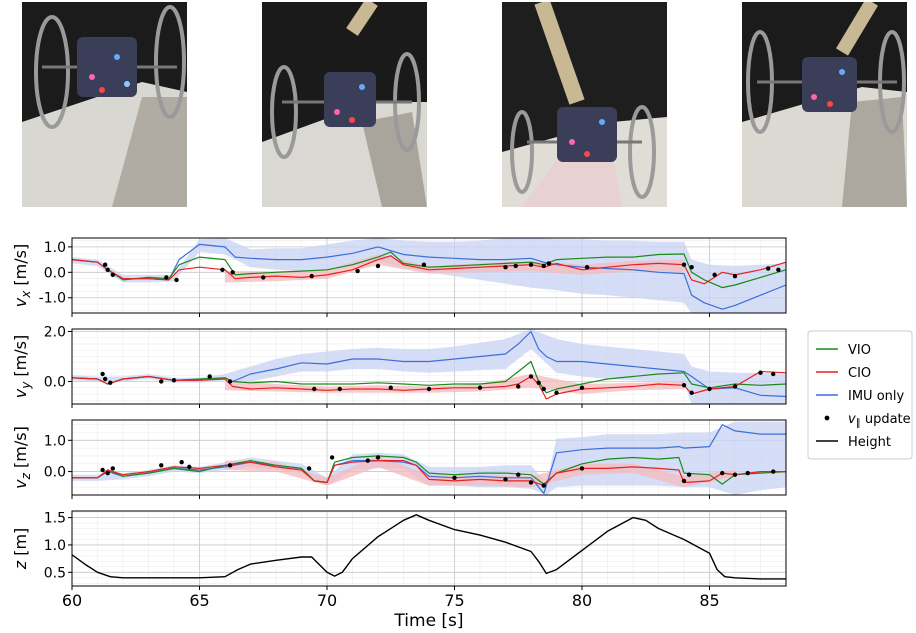 The width and height of the screenshot is (916, 633). I want to click on ytick-label: 1.5, so click(55, 519).